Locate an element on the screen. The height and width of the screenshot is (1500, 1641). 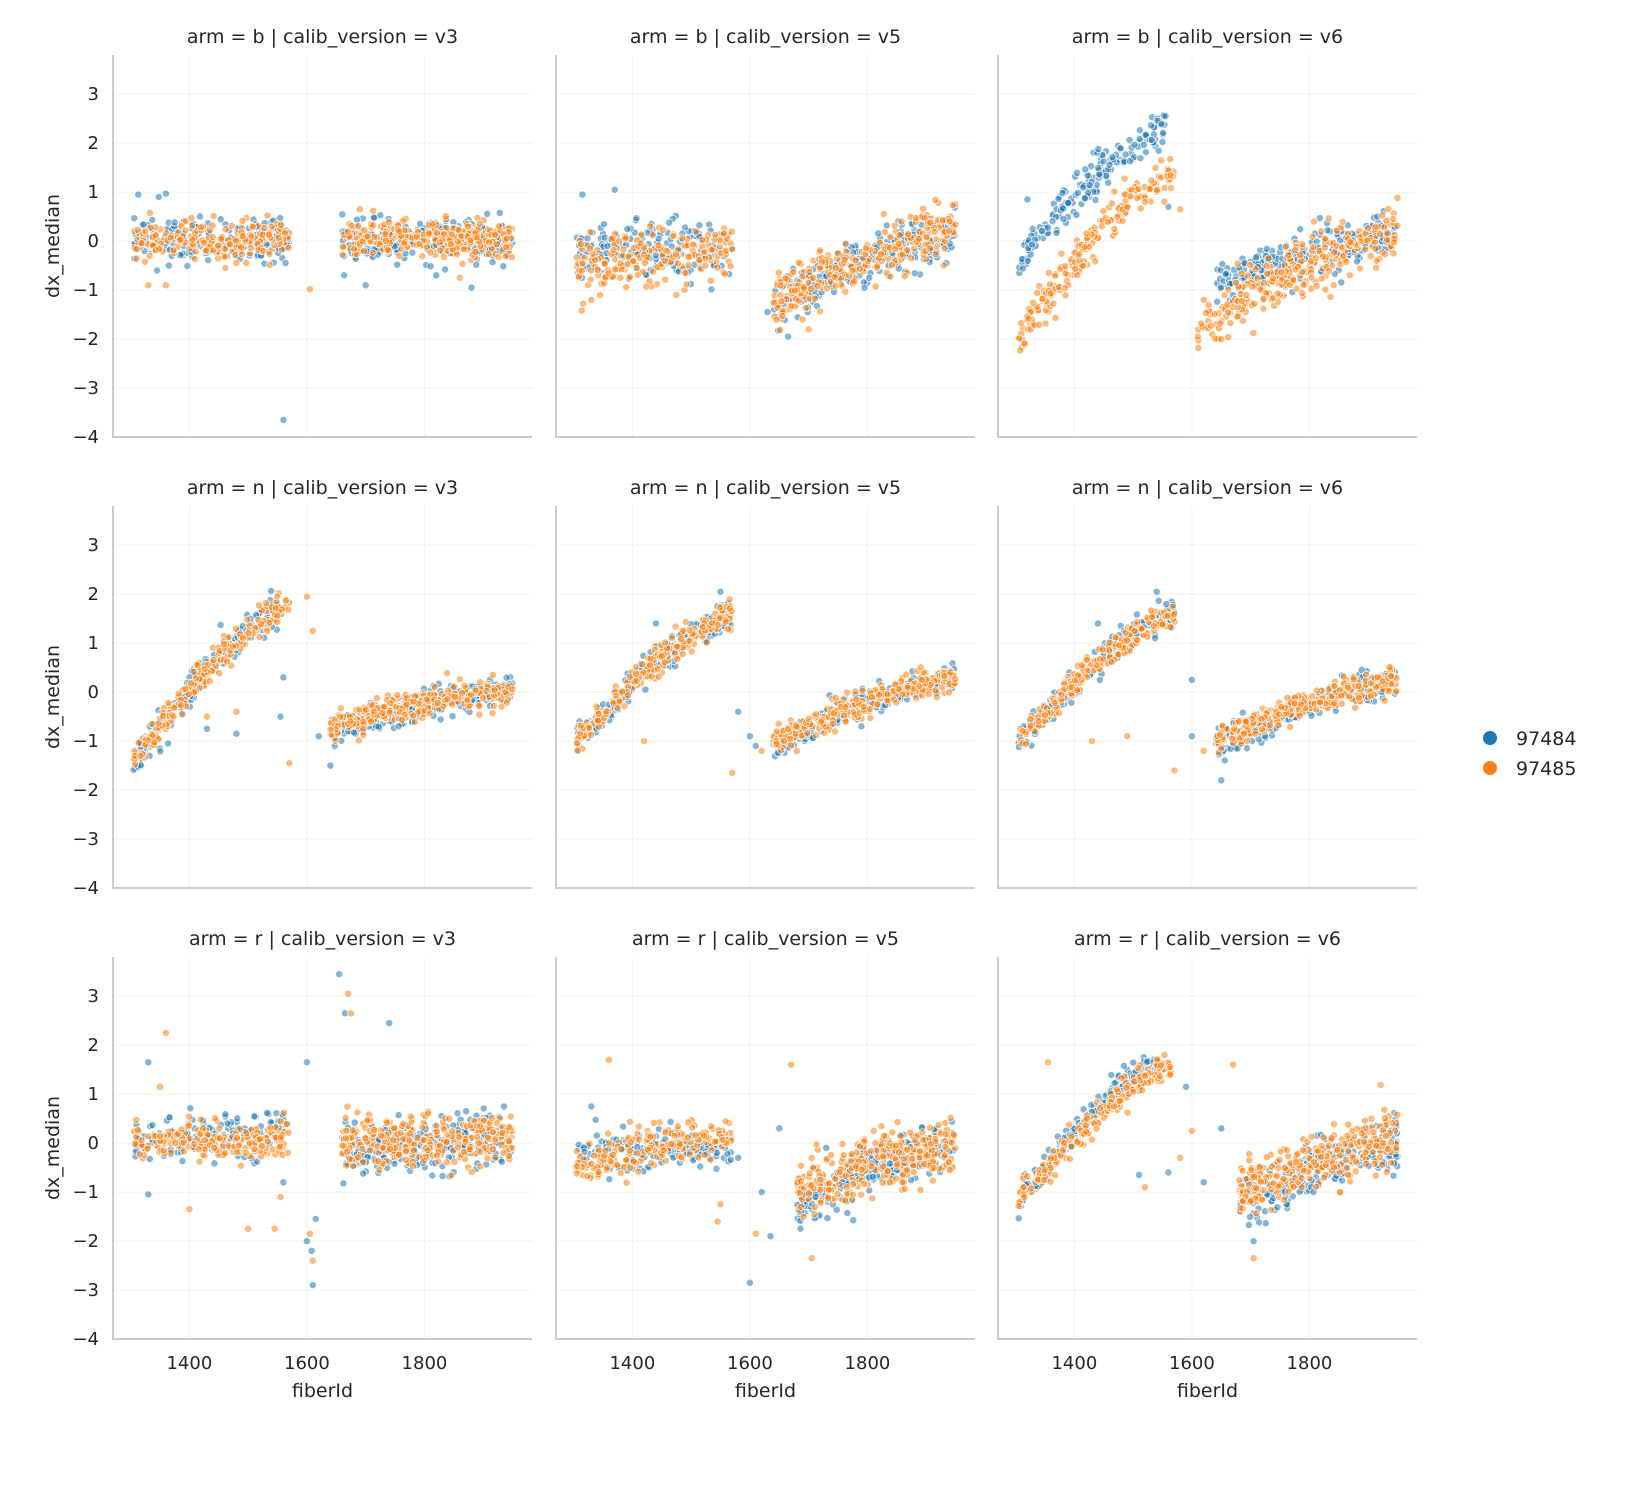
y-tick-label: −4 is located at coordinates (85, 888).